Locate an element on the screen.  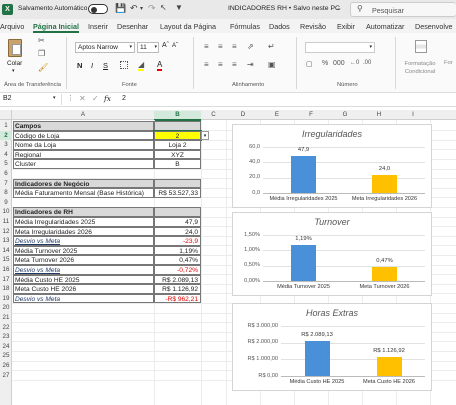
cell-a19: Desvio vs Meta is located at coordinates (83, 298).